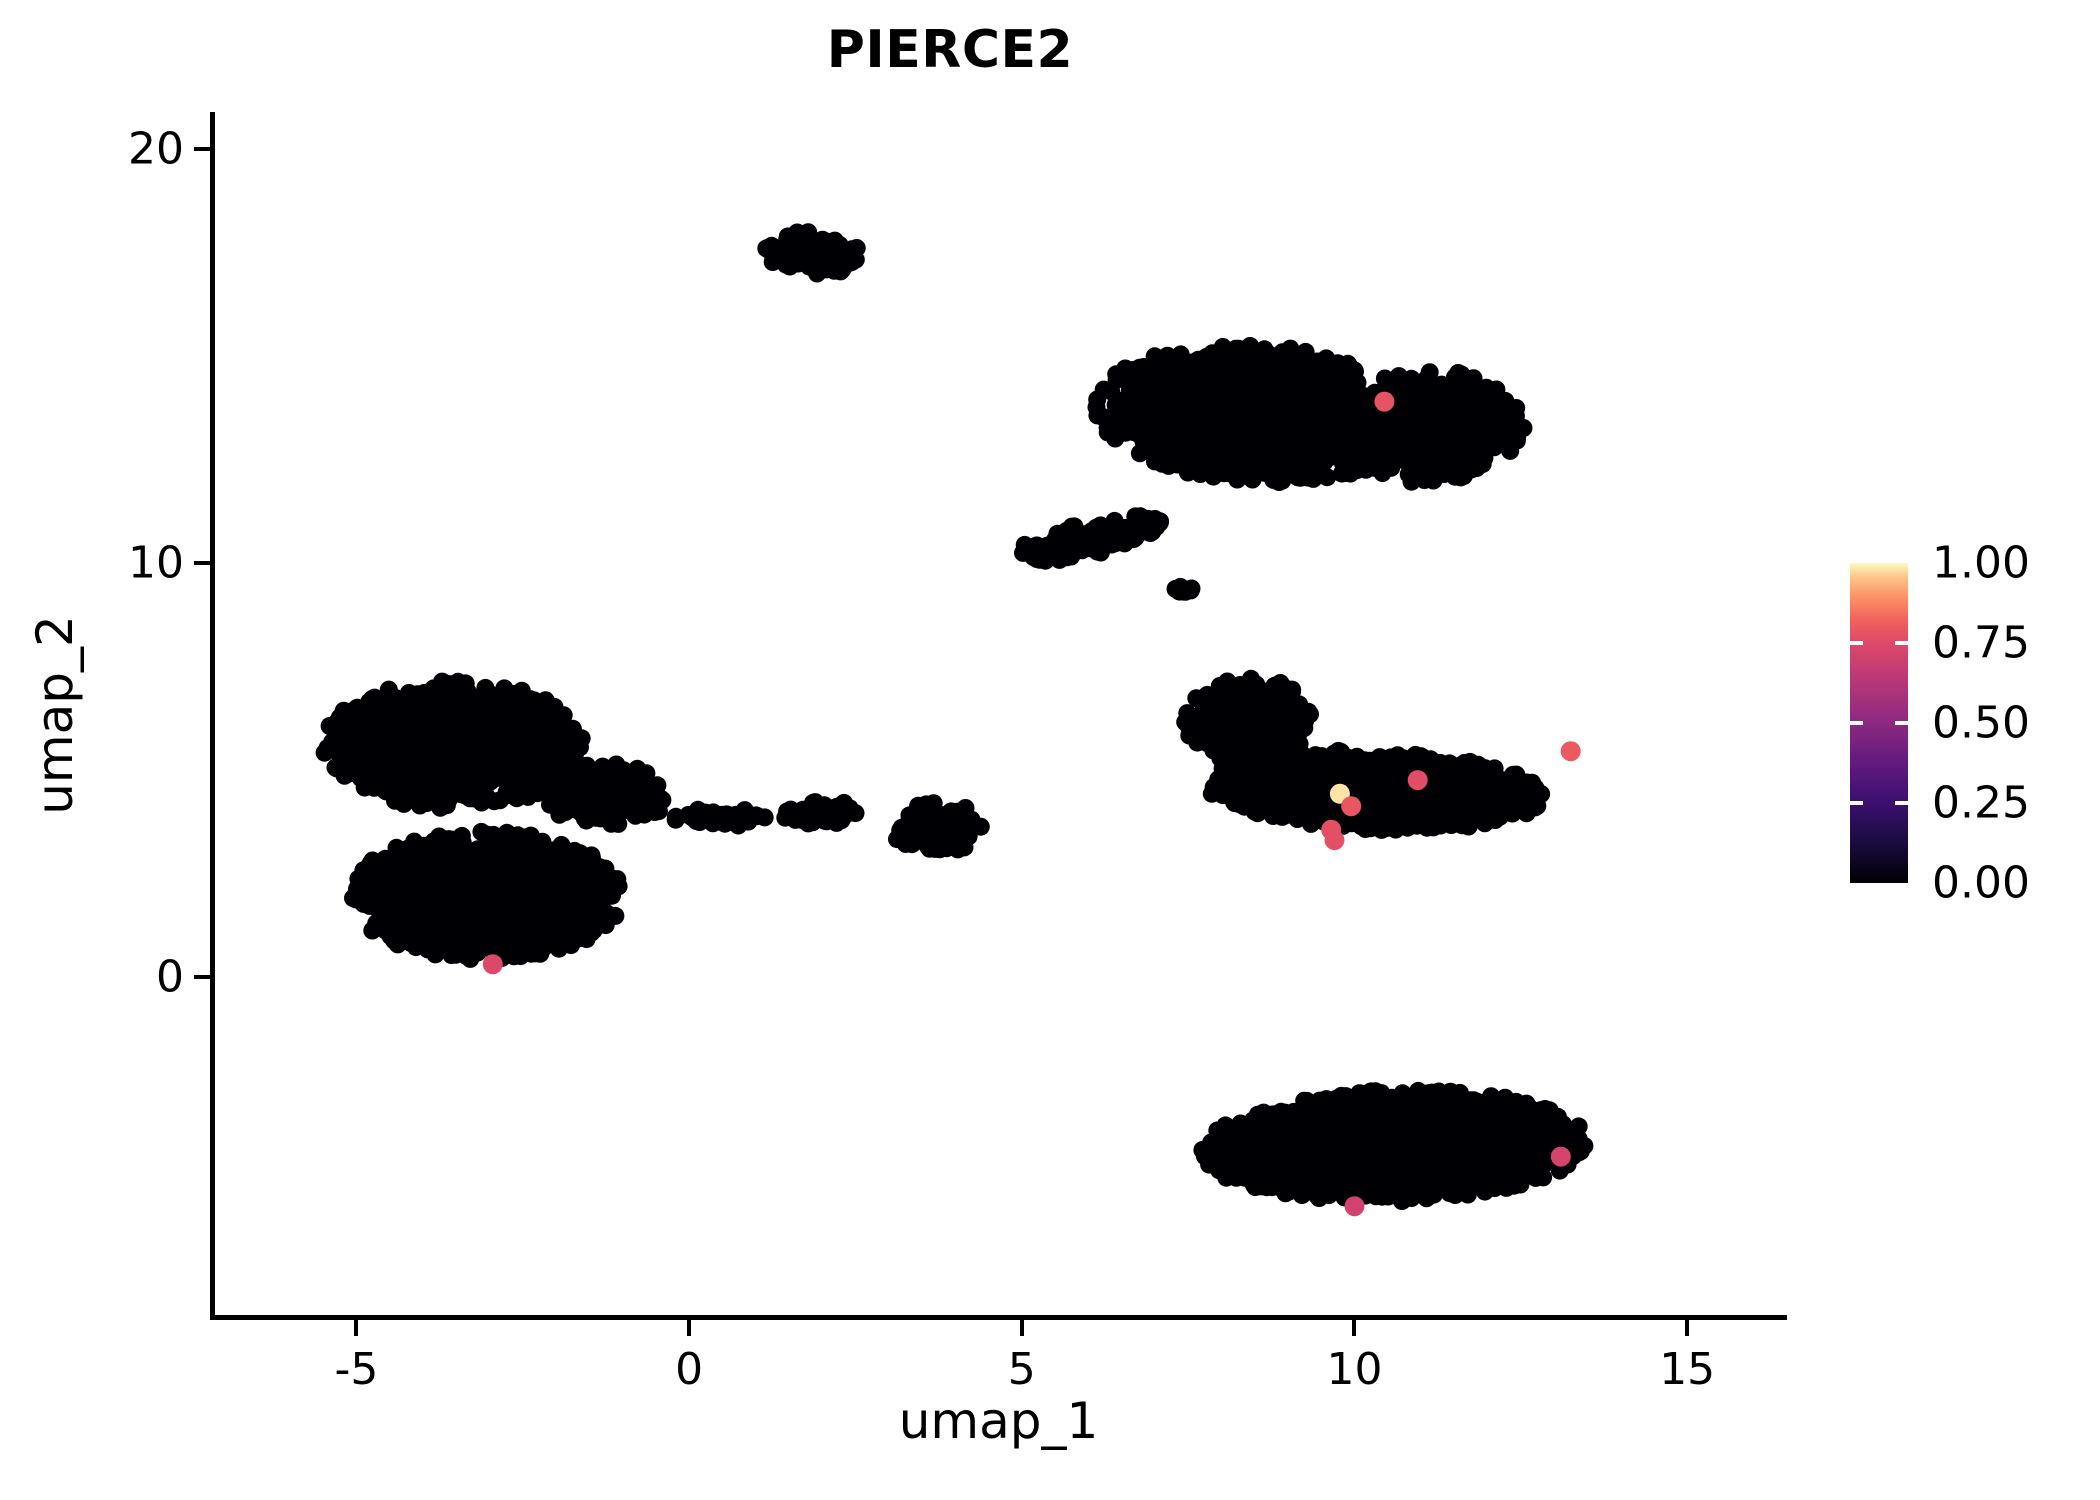 The height and width of the screenshot is (1500, 2100). What do you see at coordinates (1981, 803) in the screenshot?
I see `colorbar-tick-label: 0.25` at bounding box center [1981, 803].